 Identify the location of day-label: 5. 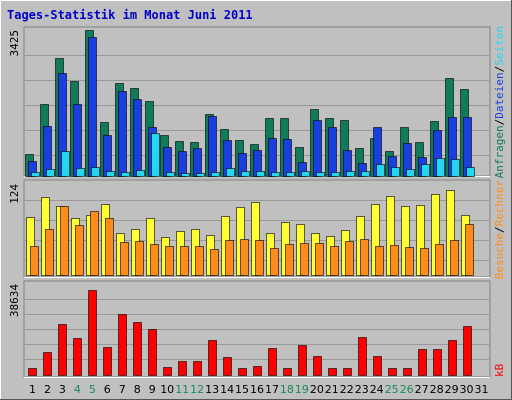
(92, 389).